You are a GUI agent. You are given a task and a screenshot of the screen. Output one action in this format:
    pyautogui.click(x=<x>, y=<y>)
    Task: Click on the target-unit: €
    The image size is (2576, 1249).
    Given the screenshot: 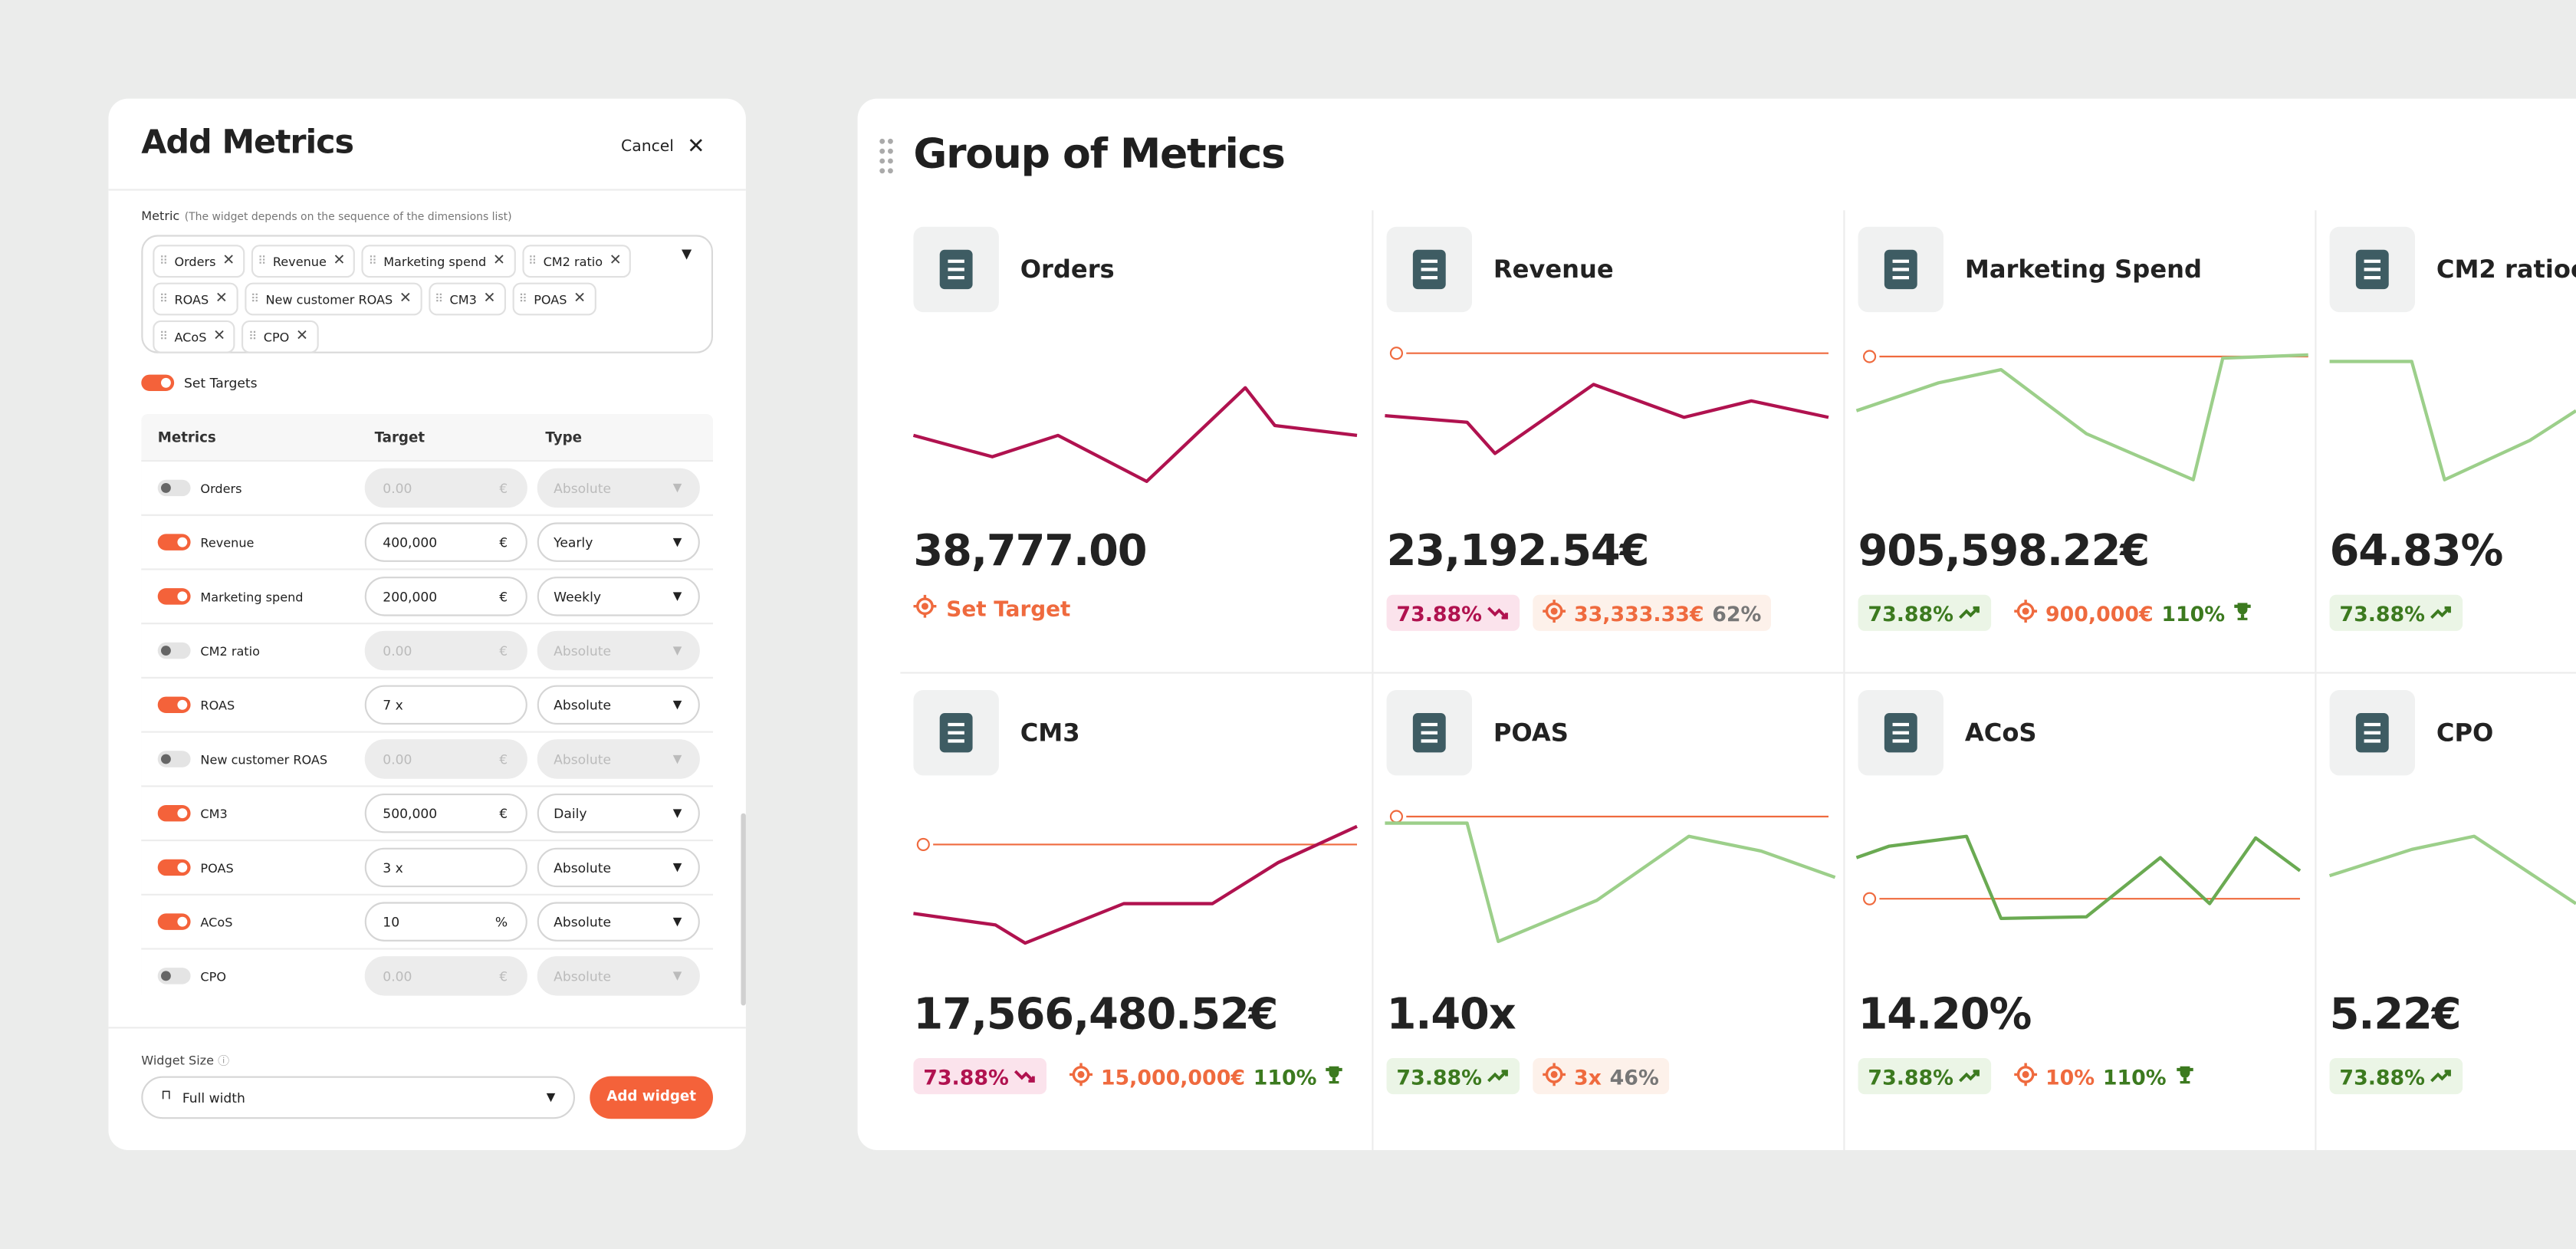 What is the action you would take?
    pyautogui.click(x=504, y=489)
    